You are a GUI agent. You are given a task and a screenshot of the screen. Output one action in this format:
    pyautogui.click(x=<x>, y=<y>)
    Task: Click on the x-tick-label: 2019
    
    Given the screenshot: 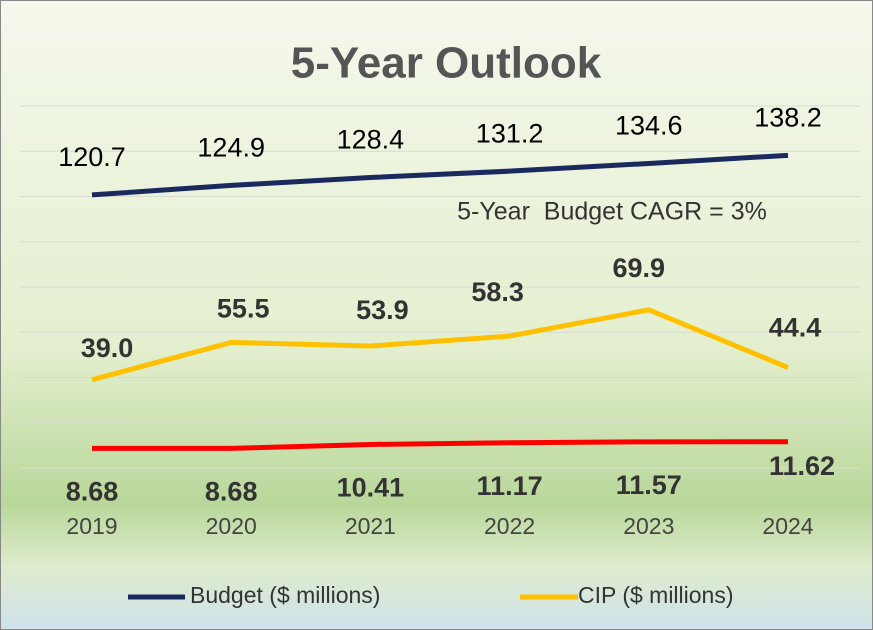 What is the action you would take?
    pyautogui.click(x=91, y=526)
    